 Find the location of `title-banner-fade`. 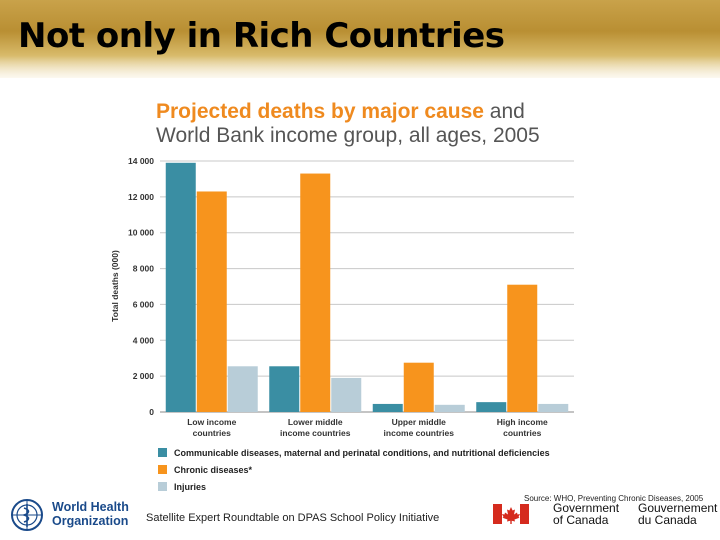

title-banner-fade is located at coordinates (360, 71).